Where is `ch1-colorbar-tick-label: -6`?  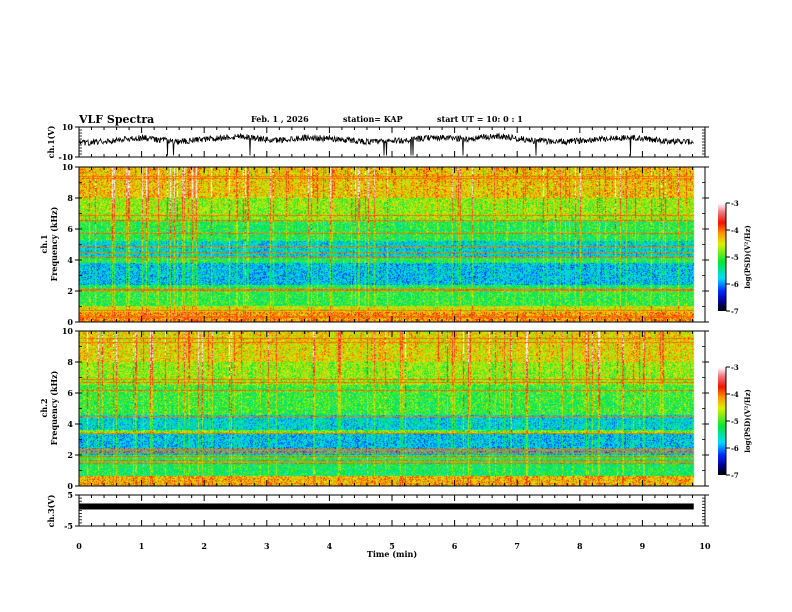 ch1-colorbar-tick-label: -6 is located at coordinates (735, 284).